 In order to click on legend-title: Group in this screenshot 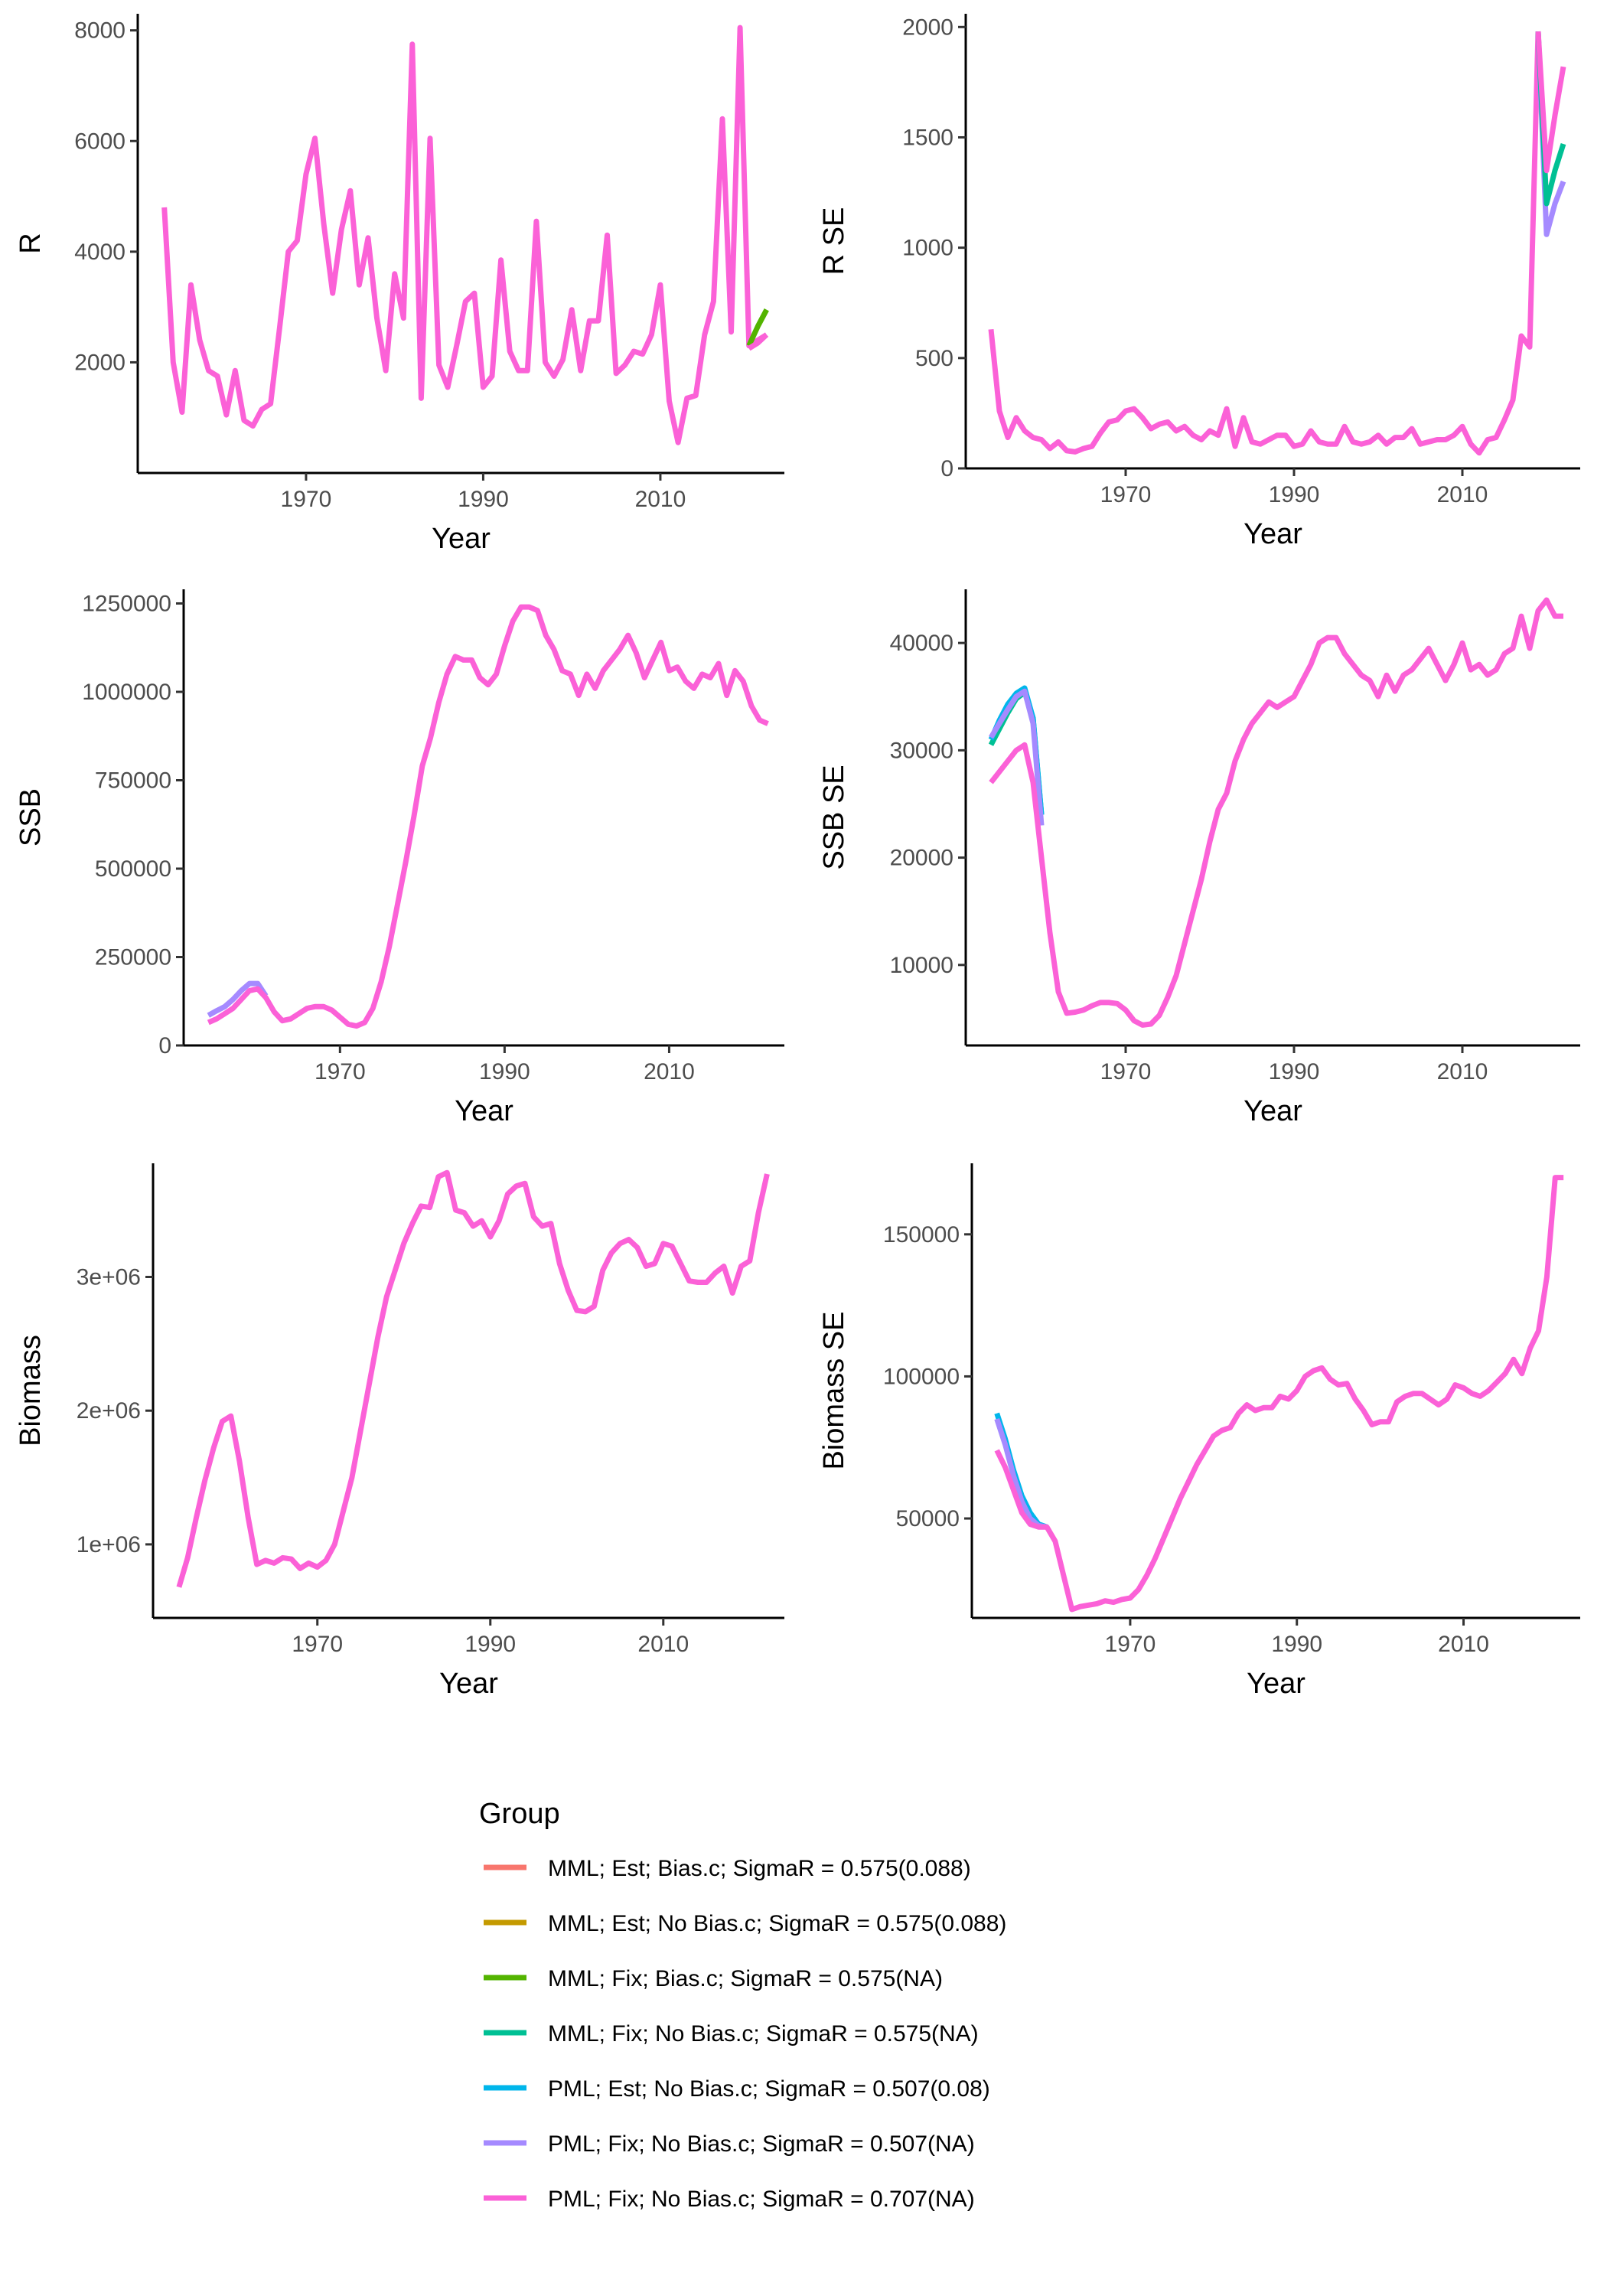, I will do `click(519, 1814)`.